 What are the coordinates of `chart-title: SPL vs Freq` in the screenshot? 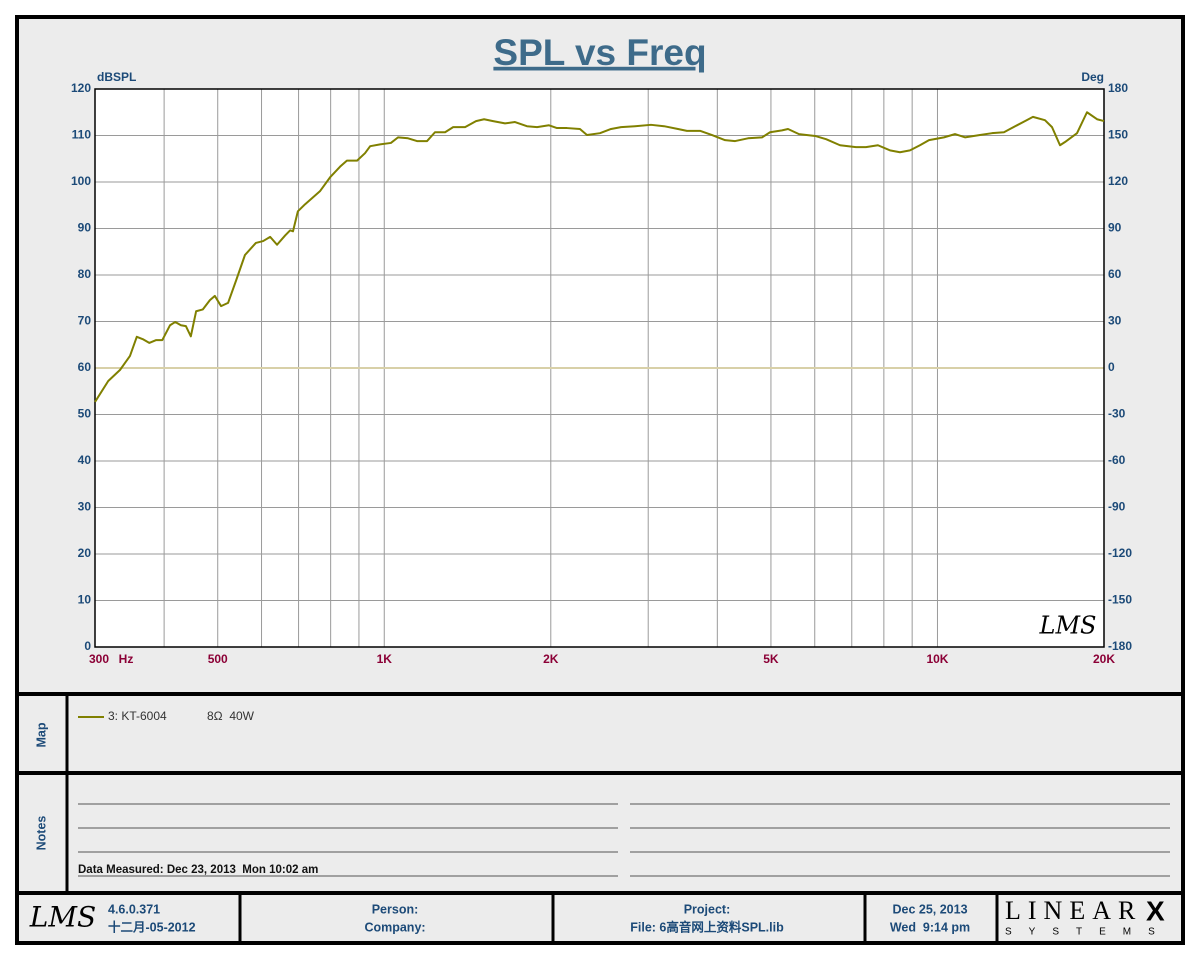 It's located at (599, 52).